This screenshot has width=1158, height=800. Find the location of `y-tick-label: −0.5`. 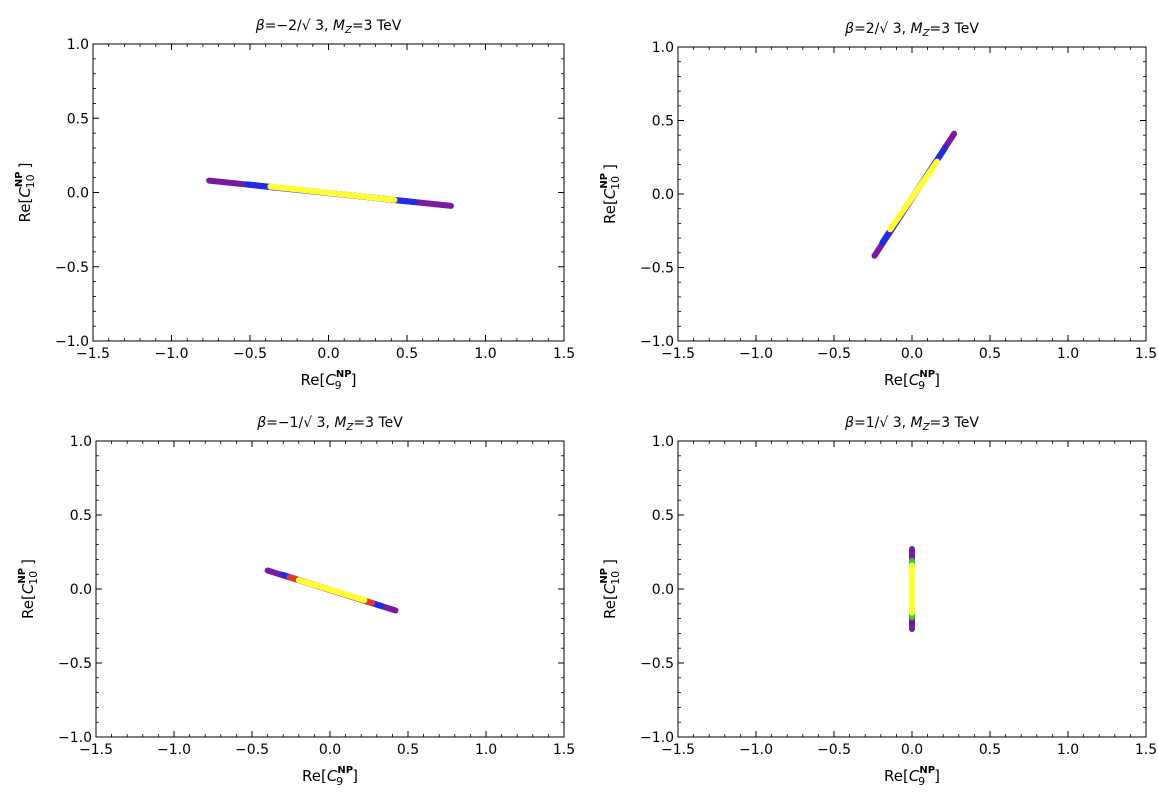

y-tick-label: −0.5 is located at coordinates (657, 269).